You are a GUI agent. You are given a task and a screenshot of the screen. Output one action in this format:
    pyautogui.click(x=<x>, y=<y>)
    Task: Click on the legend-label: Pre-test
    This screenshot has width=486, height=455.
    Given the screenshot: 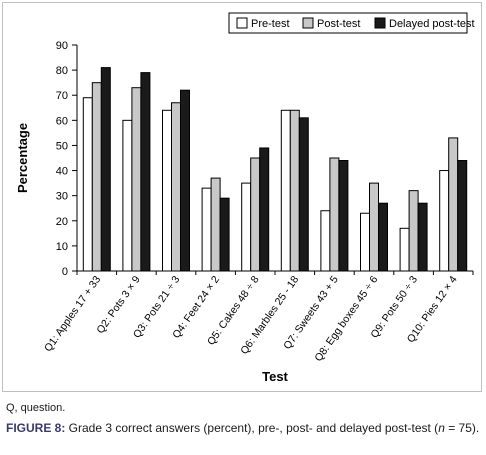 What is the action you would take?
    pyautogui.click(x=270, y=24)
    